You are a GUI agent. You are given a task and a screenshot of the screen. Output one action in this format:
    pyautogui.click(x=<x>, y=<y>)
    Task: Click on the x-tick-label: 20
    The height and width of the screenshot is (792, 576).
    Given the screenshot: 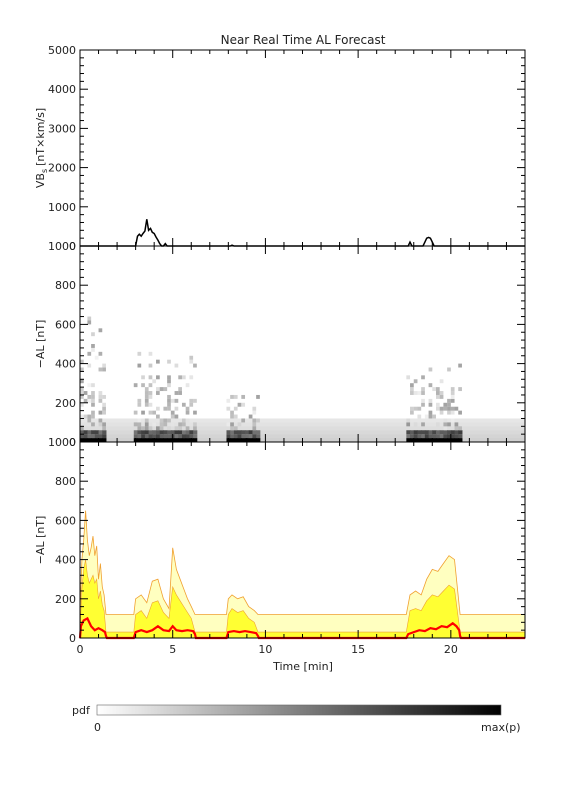 What is the action you would take?
    pyautogui.click(x=451, y=649)
    